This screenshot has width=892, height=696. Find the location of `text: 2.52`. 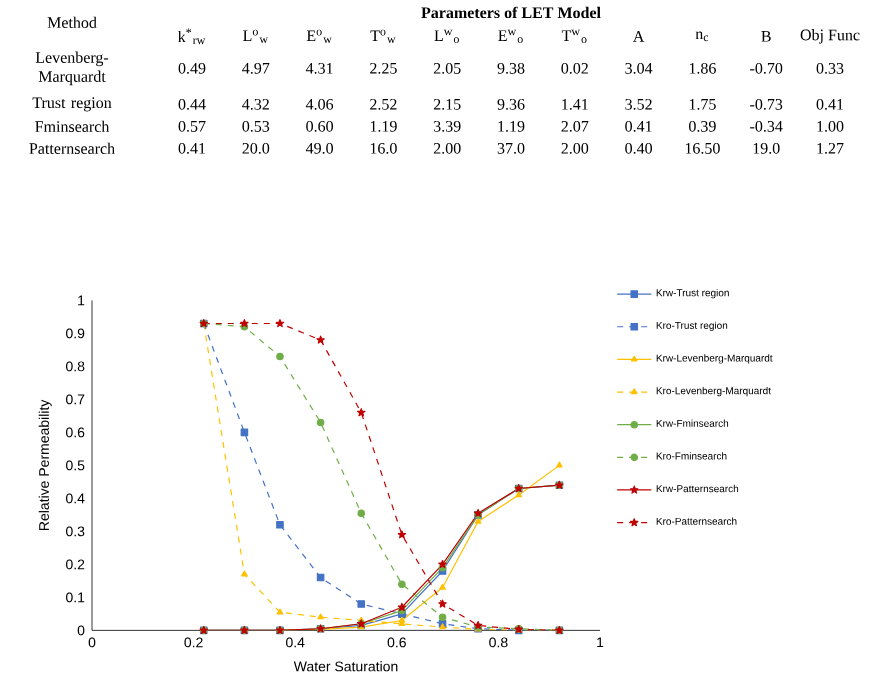

text: 2.52 is located at coordinates (383, 104).